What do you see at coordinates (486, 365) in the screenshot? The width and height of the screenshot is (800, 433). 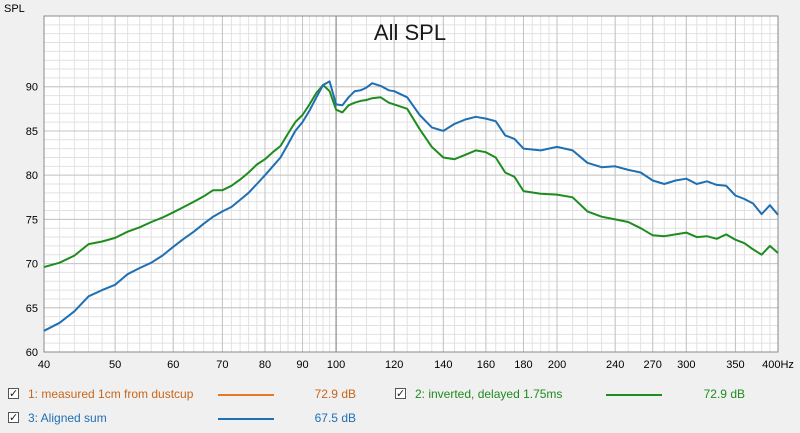 I see `x-tick-label: 160` at bounding box center [486, 365].